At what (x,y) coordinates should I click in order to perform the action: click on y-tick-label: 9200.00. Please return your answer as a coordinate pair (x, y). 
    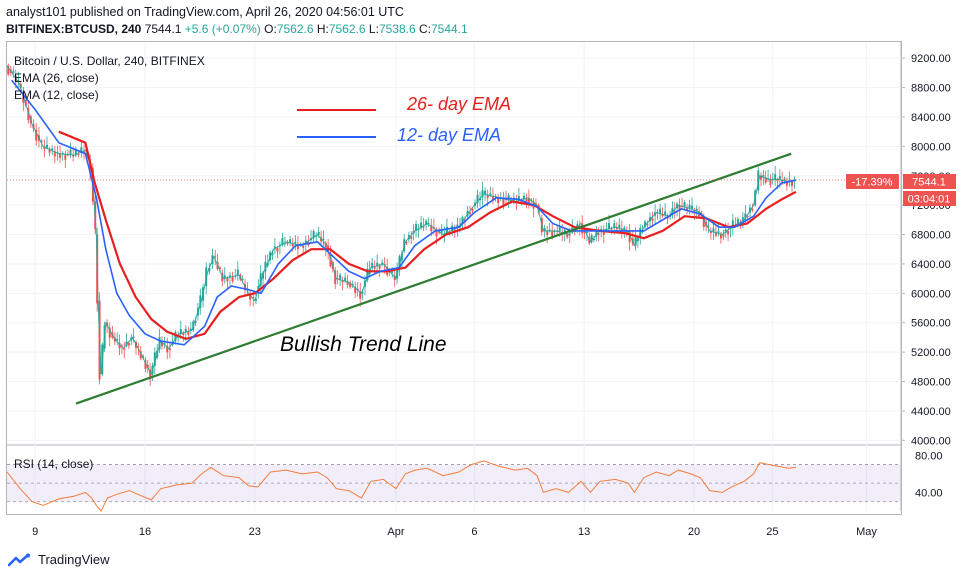
    Looking at the image, I should click on (931, 59).